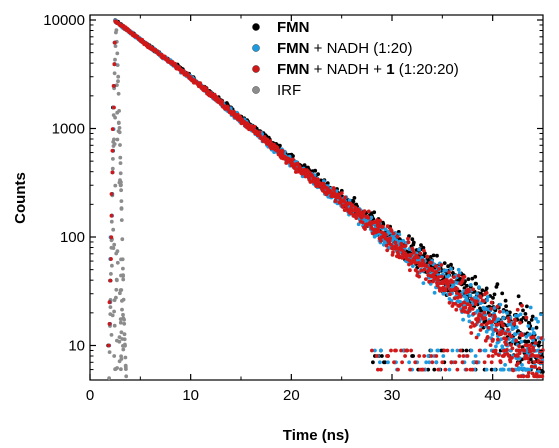 This screenshot has width=559, height=448. I want to click on legend-item: IRF, so click(276, 90).